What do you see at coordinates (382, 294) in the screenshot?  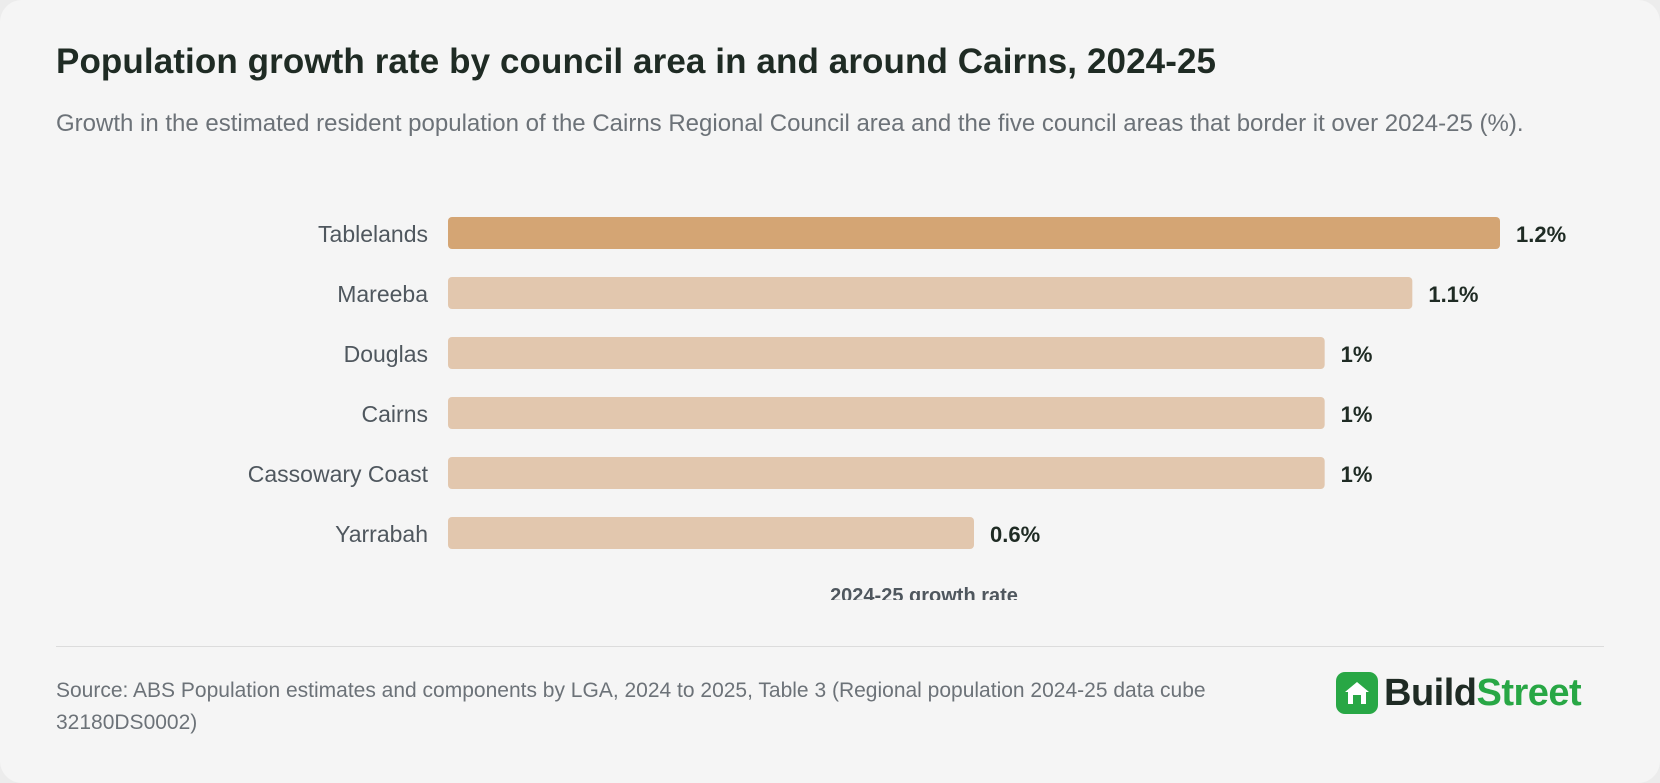 I see `category-label-mareeba: Mareeba` at bounding box center [382, 294].